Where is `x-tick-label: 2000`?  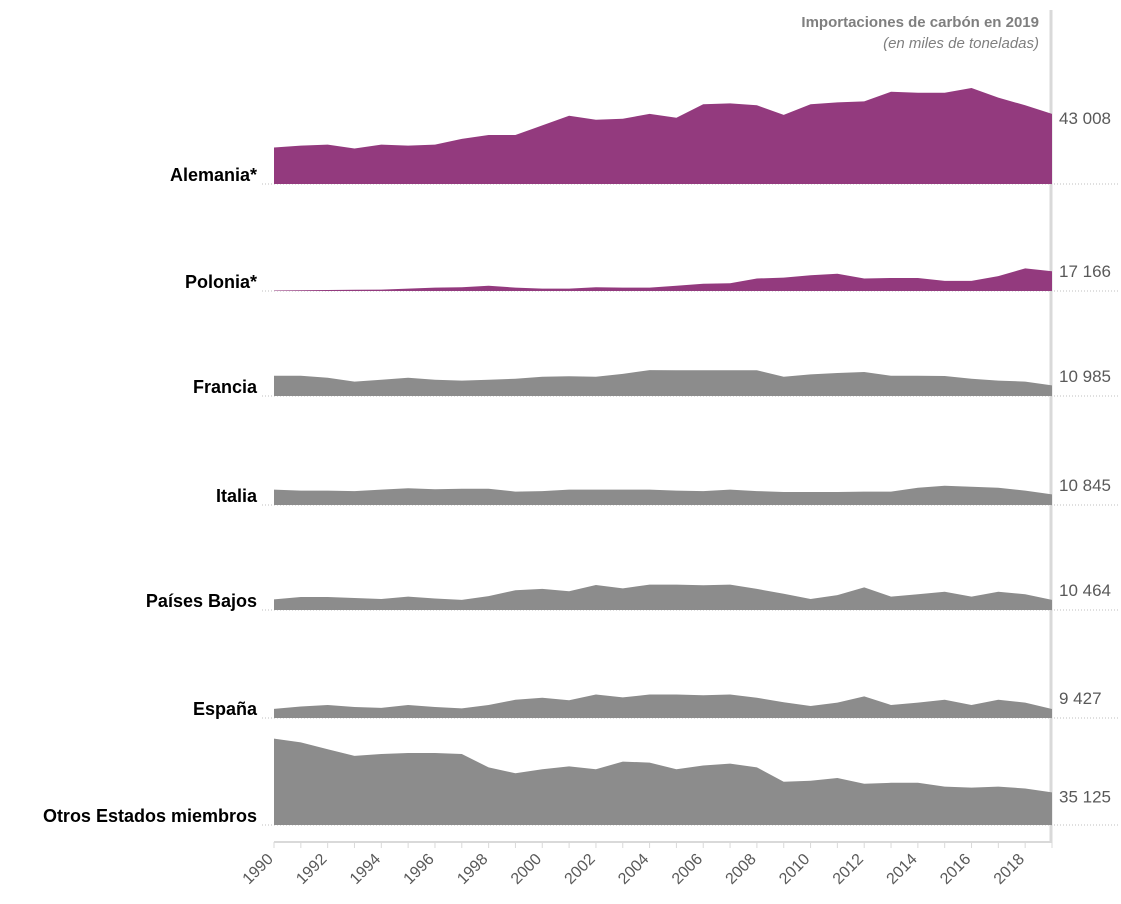 x-tick-label: 2000 is located at coordinates (526, 869).